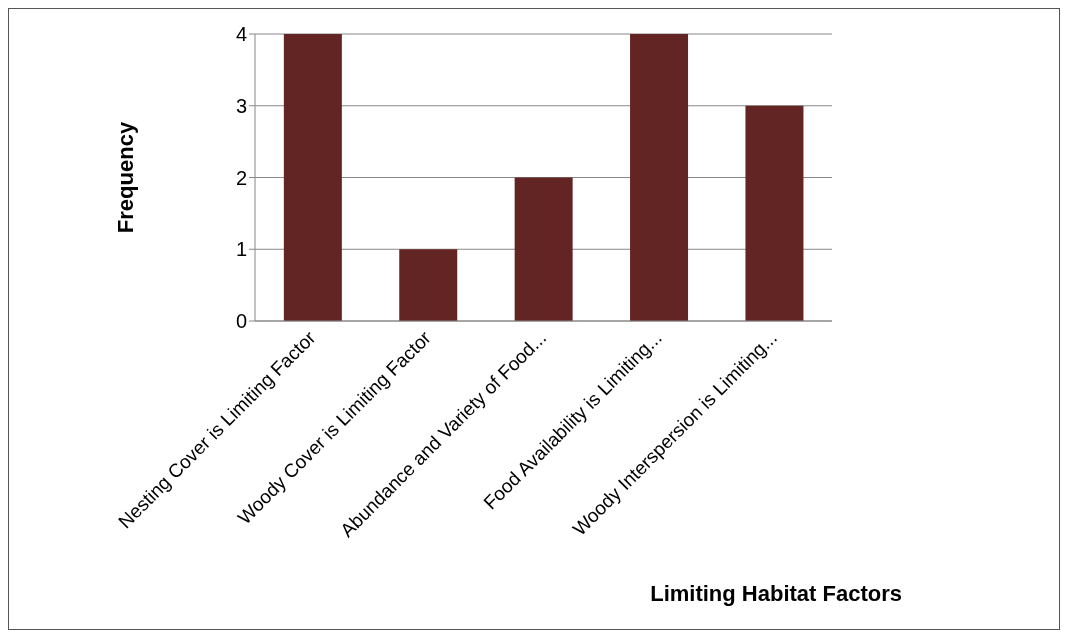 This screenshot has width=1070, height=640. I want to click on x-axis-title: Limiting Habitat Factors, so click(776, 593).